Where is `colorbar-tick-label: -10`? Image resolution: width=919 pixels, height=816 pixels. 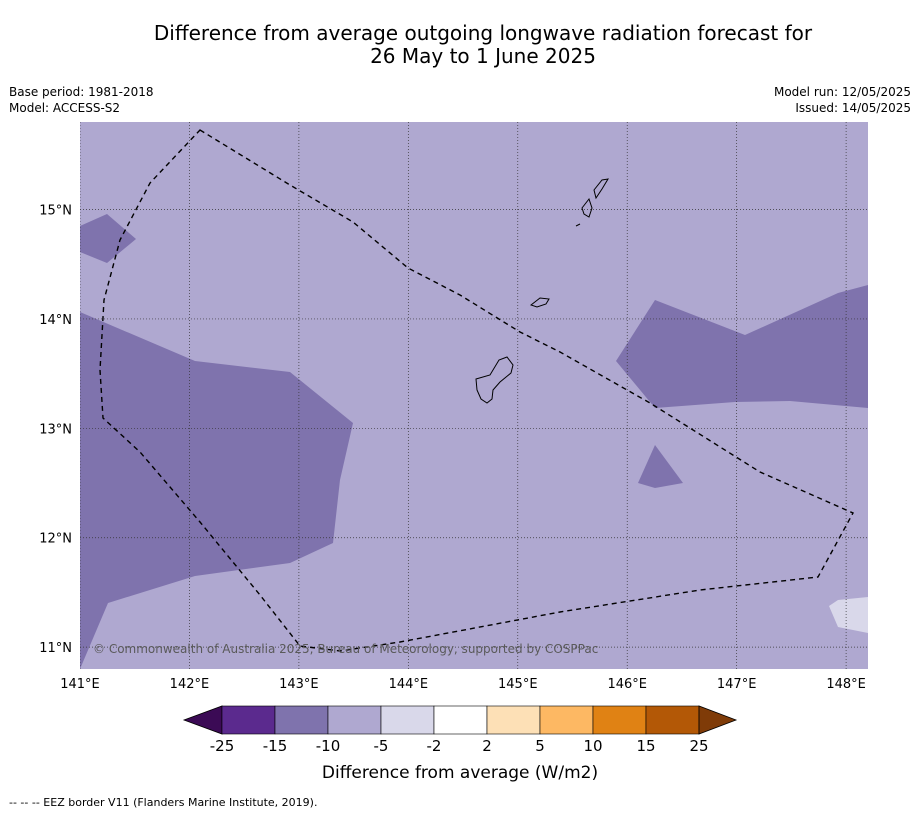
colorbar-tick-label: -10 is located at coordinates (328, 746).